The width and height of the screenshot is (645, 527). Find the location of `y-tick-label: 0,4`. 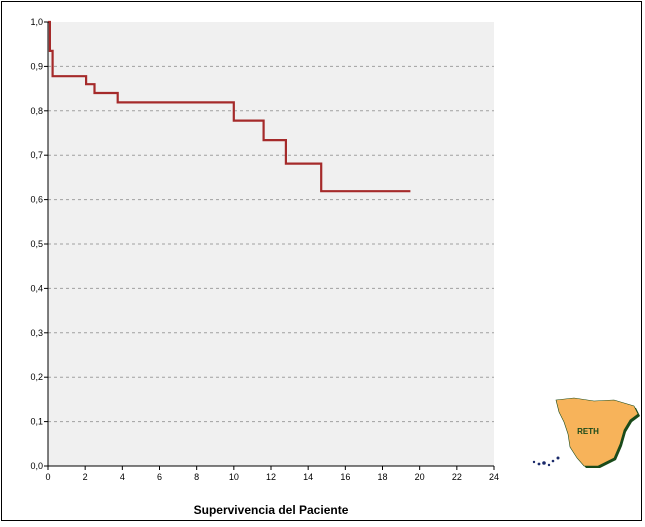

y-tick-label: 0,4 is located at coordinates (36, 288).